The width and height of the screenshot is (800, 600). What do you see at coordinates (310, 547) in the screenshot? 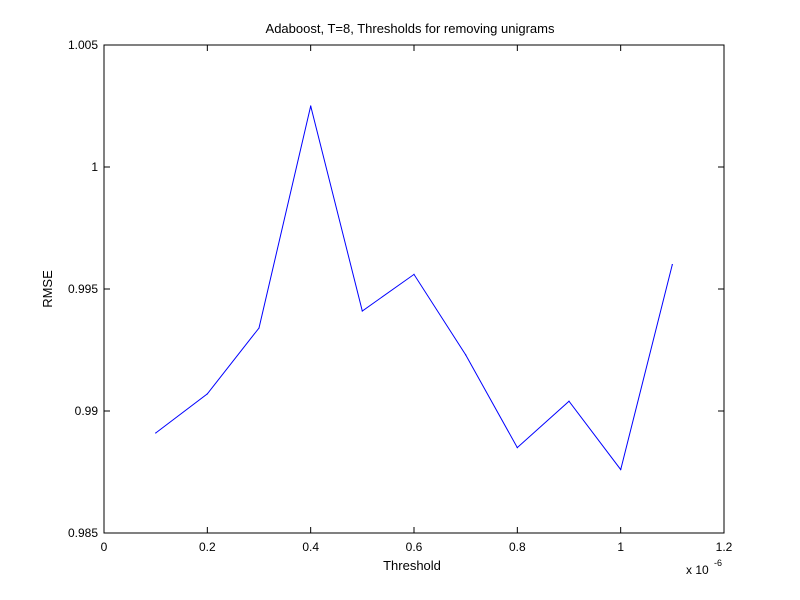
I see `x-tick-label: 0.4` at bounding box center [310, 547].